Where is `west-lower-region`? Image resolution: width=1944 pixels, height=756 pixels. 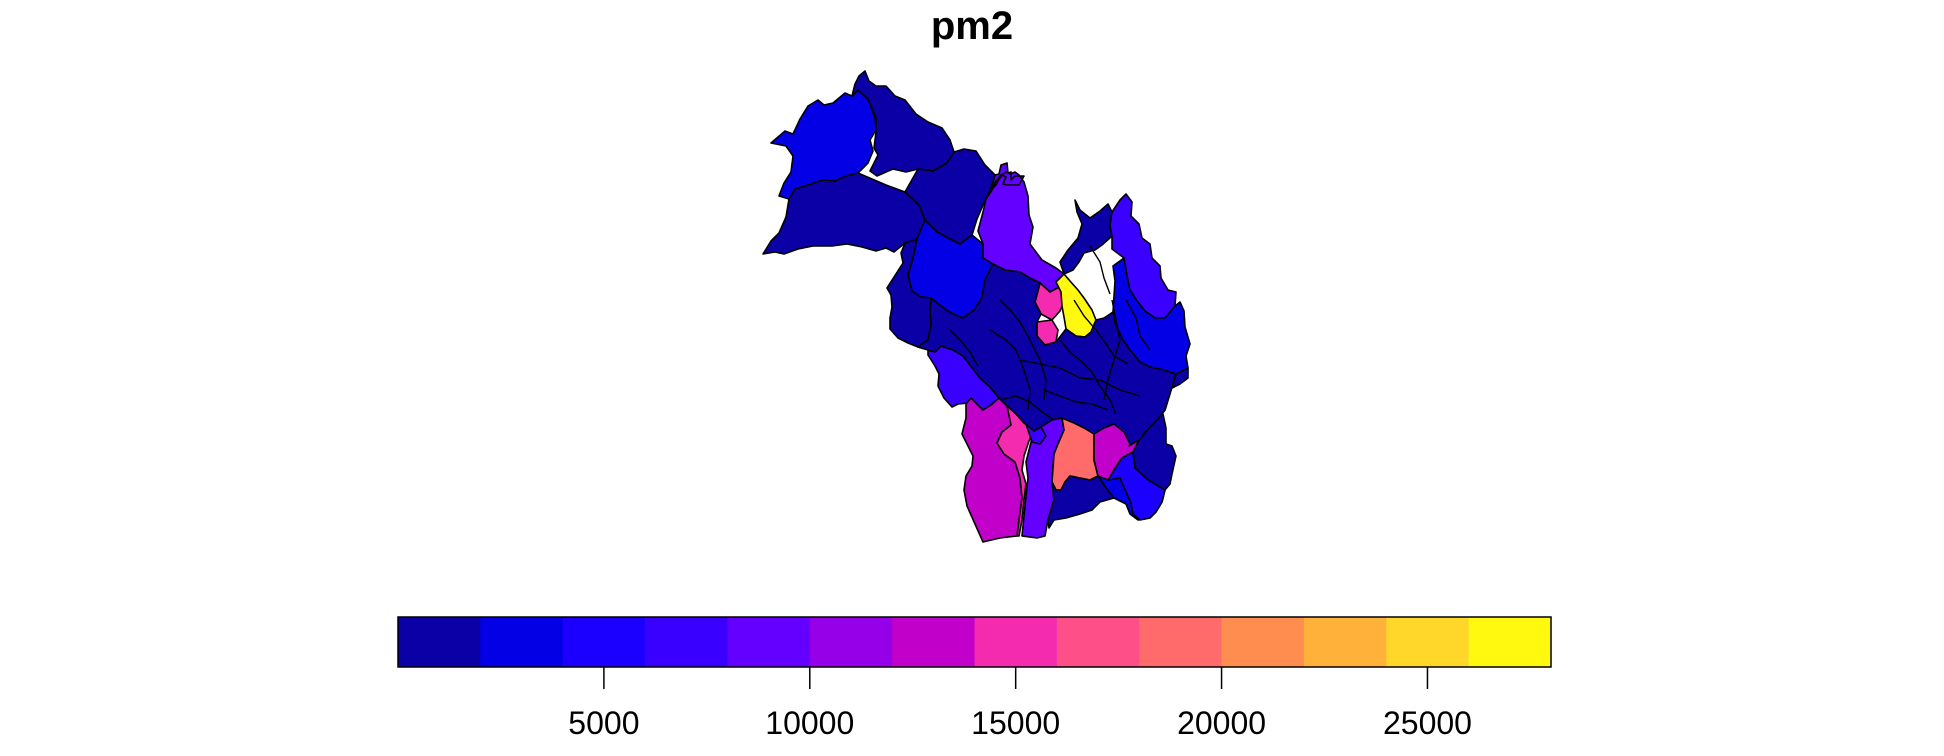 west-lower-region is located at coordinates (909, 293).